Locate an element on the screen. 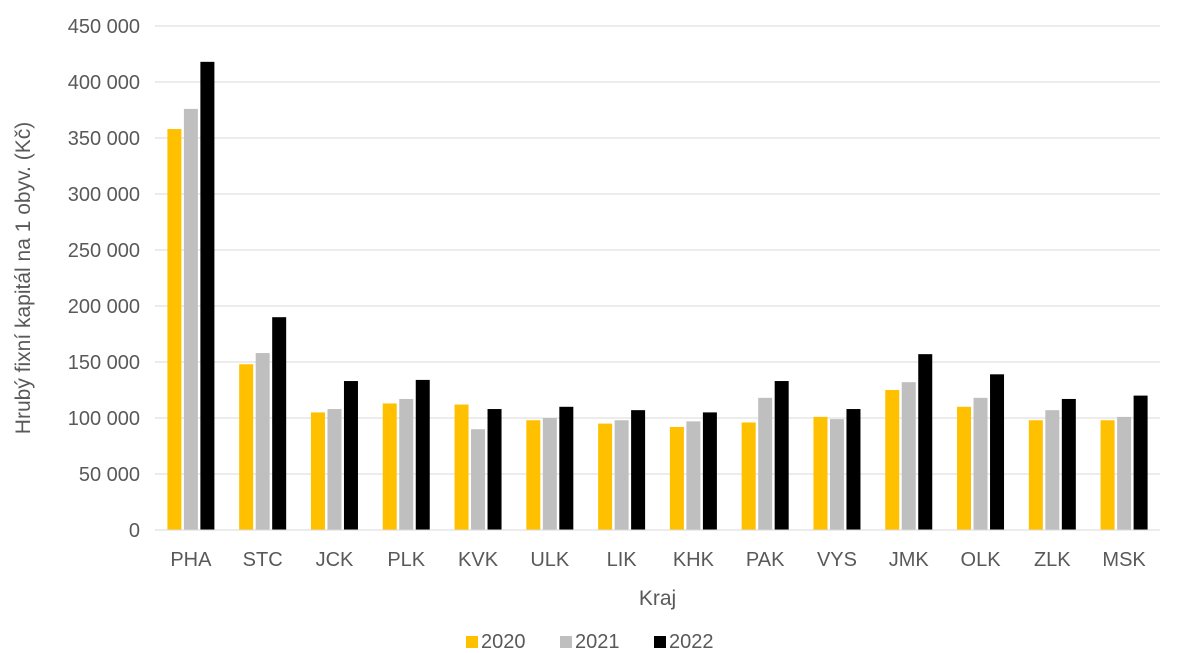 Image resolution: width=1189 pixels, height=653 pixels. legend-swatch-2022 is located at coordinates (660, 642).